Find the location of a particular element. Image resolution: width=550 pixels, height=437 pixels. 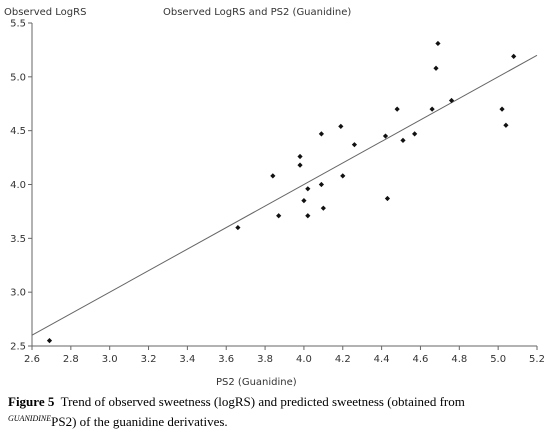

x-axis-label: PS2 (Guanidine) is located at coordinates (256, 382).